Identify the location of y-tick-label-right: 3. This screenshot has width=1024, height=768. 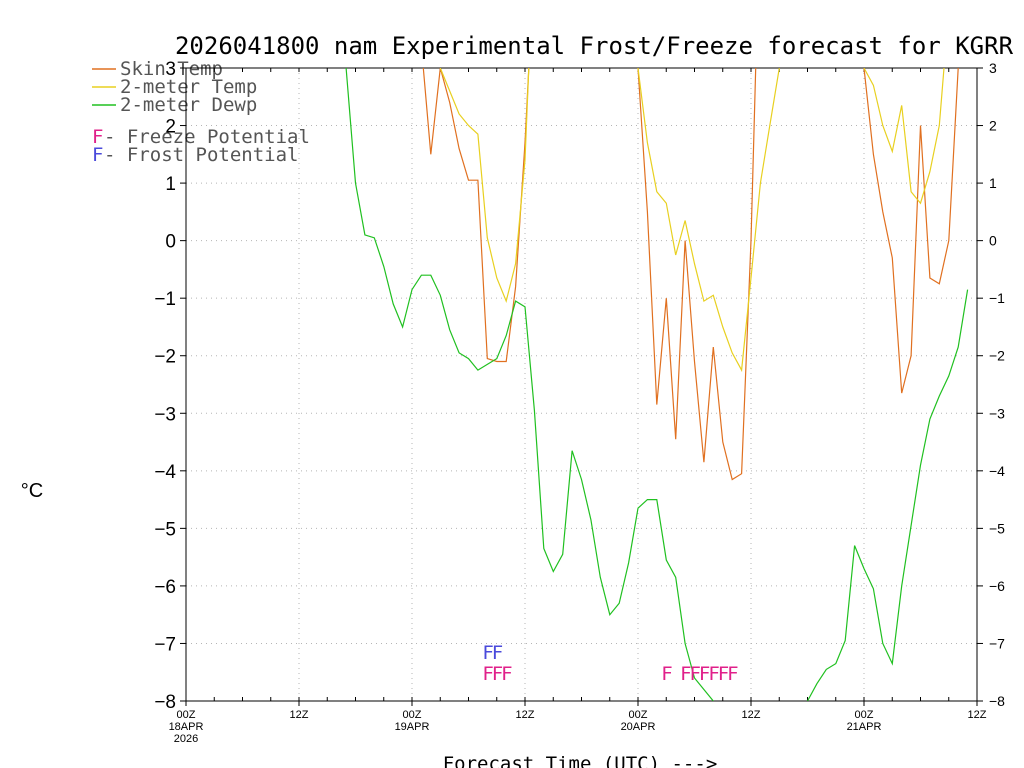
(993, 68).